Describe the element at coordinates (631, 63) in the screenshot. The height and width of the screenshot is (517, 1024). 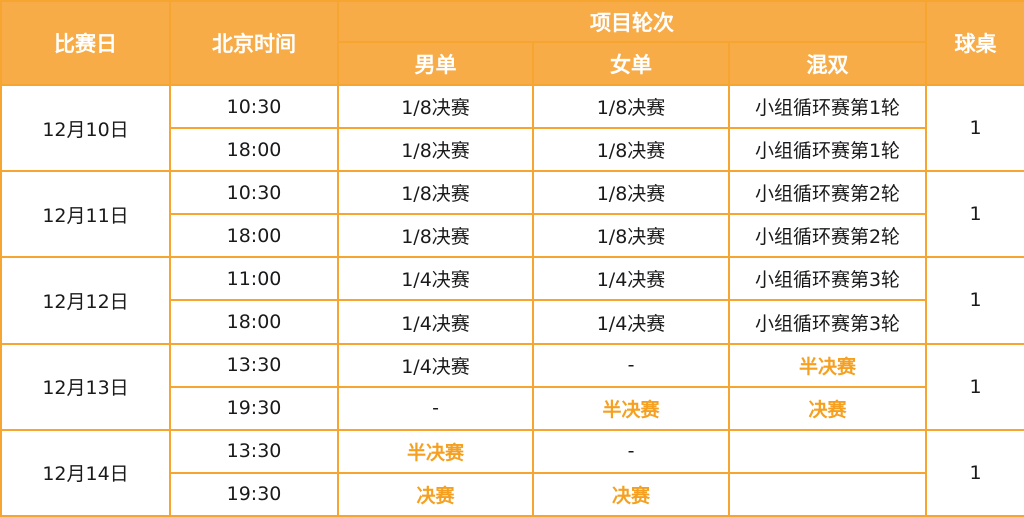
I see `header-womens-singles: 女单` at that location.